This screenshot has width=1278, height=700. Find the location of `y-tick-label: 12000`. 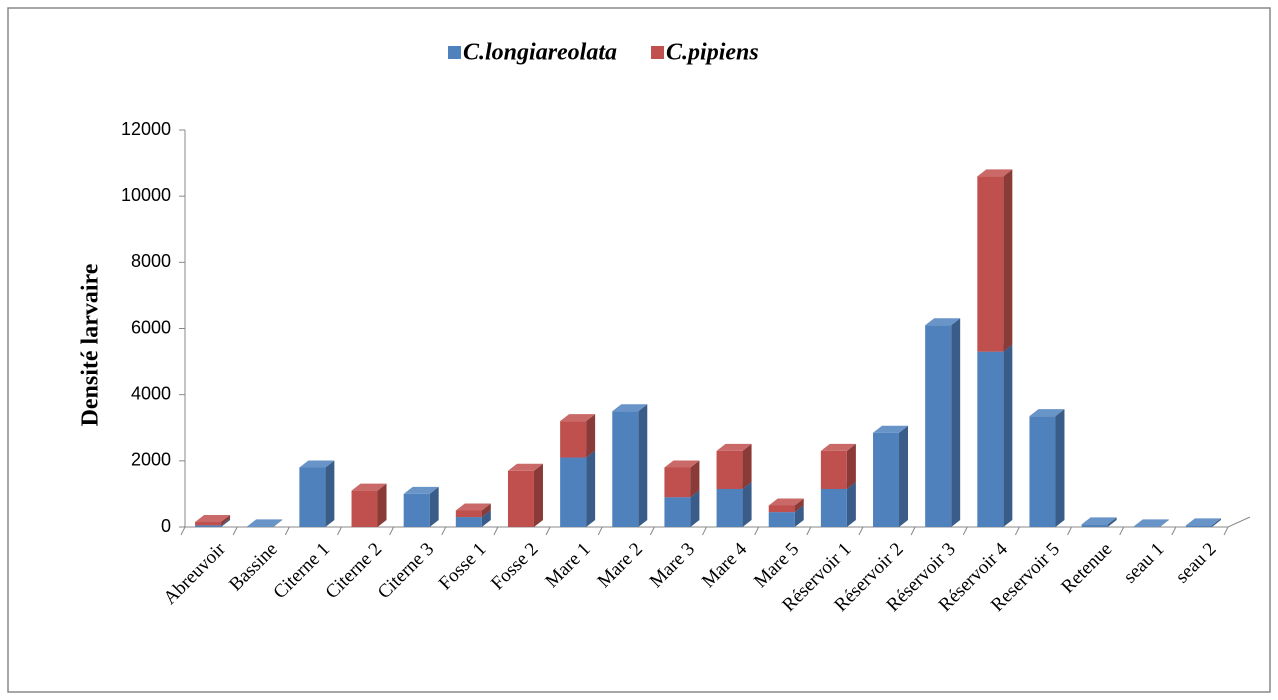

y-tick-label: 12000 is located at coordinates (146, 129).